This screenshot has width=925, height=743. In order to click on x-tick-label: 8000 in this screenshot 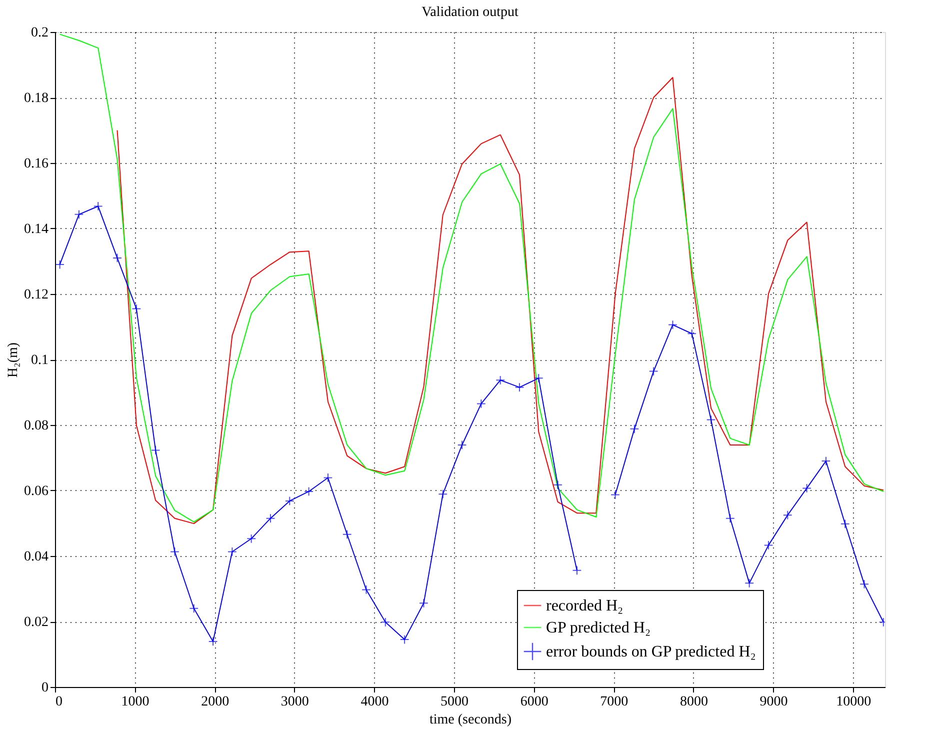, I will do `click(694, 702)`.